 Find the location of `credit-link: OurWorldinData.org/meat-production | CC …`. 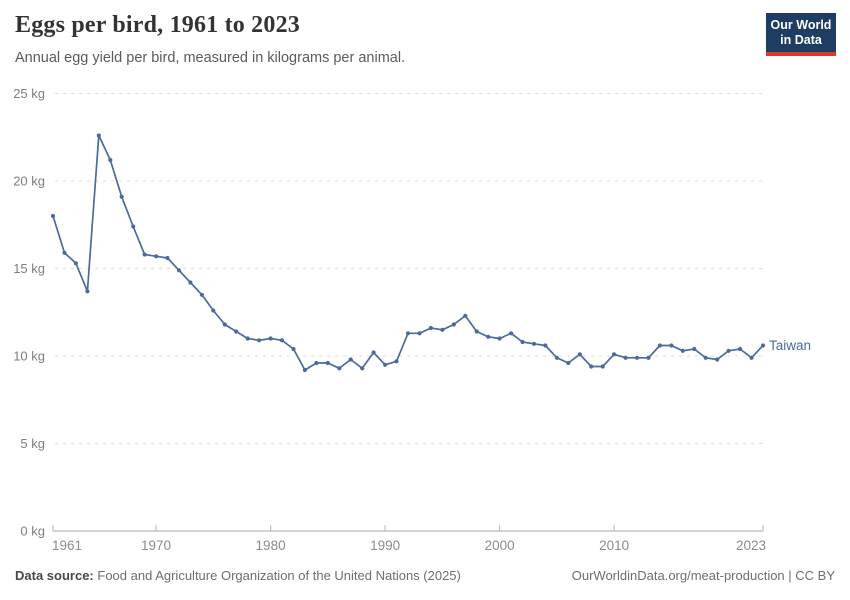

credit-link: OurWorldinData.org/meat-production | CC … is located at coordinates (703, 575).